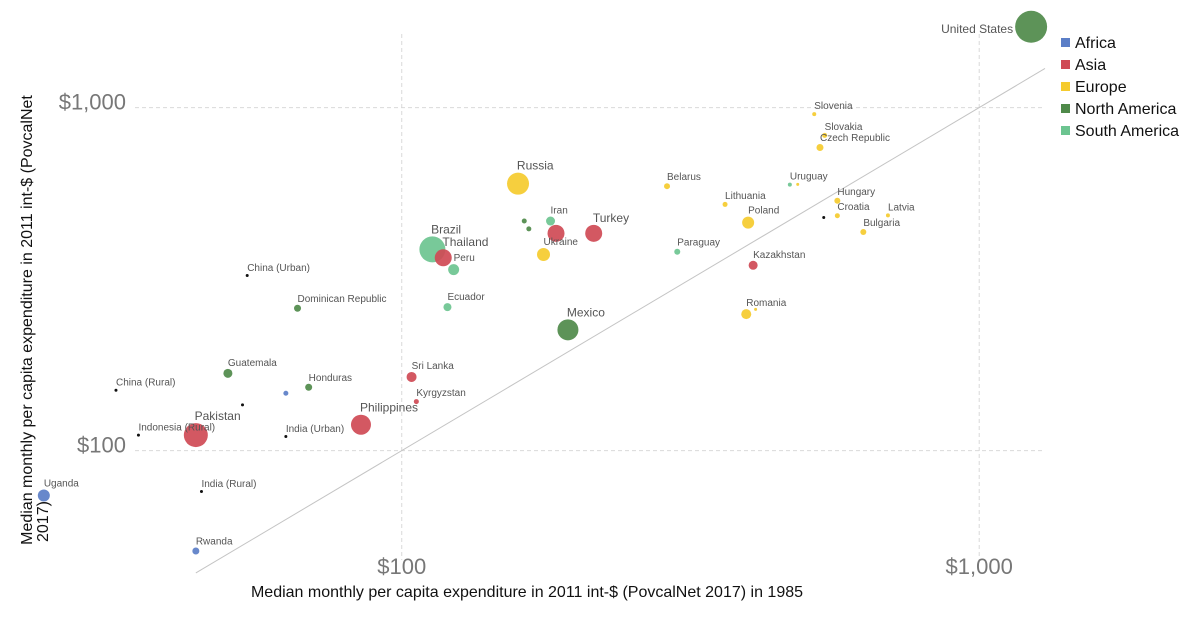 This screenshot has width=1200, height=630. What do you see at coordinates (278, 268) in the screenshot?
I see `point-label-china-urban: China (Urban)` at bounding box center [278, 268].